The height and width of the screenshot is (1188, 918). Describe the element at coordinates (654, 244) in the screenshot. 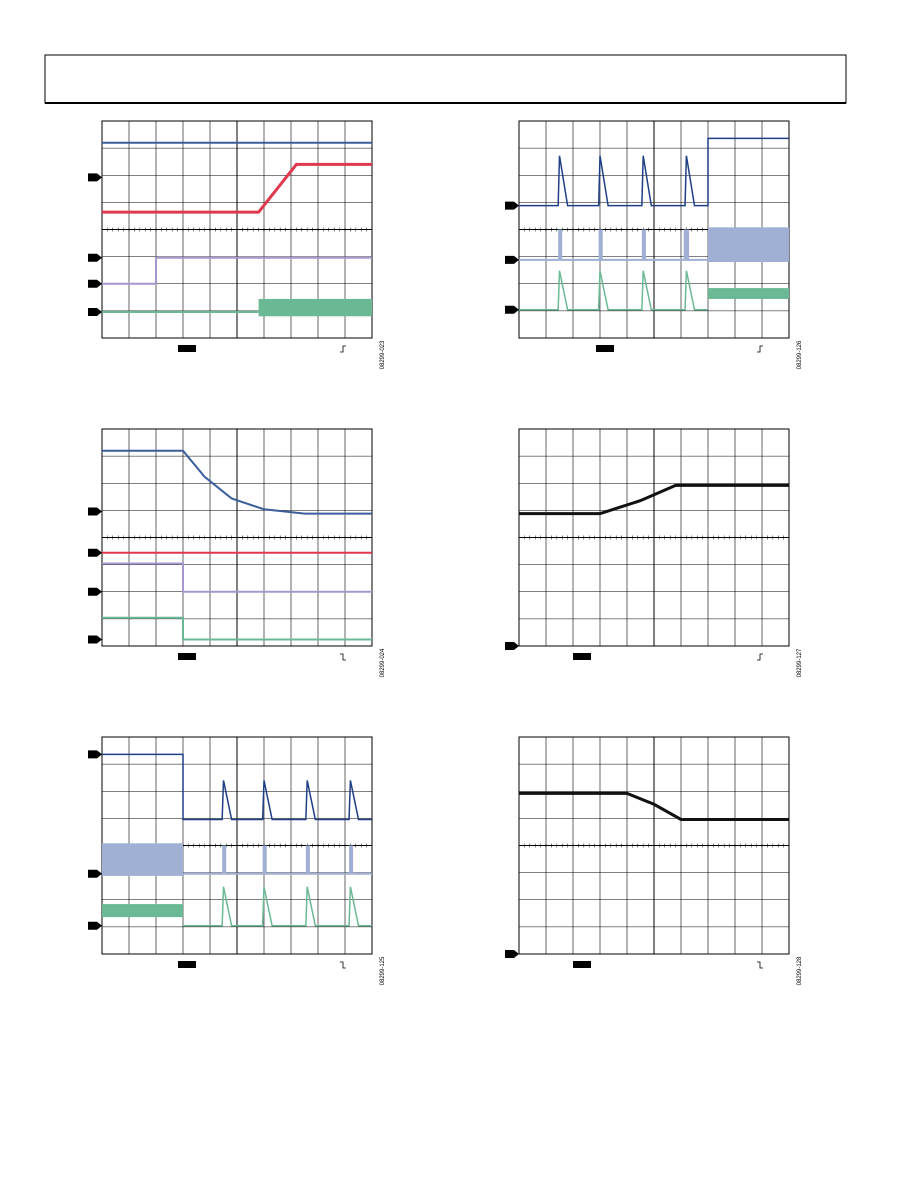

I see `scope-plot: 08299-126` at that location.